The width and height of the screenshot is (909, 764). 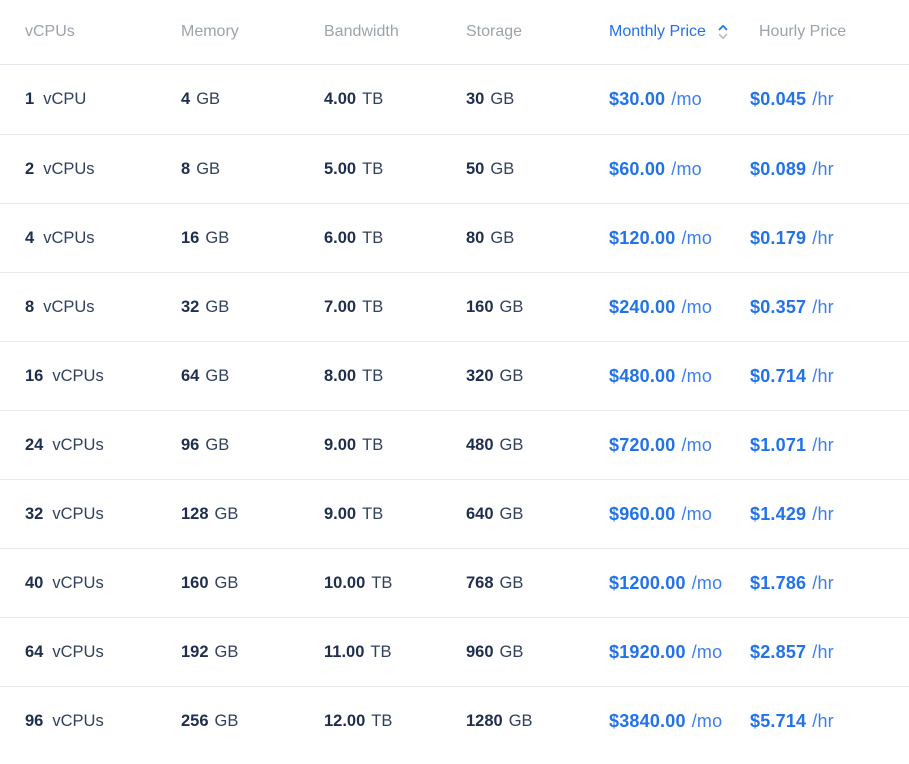 What do you see at coordinates (395, 514) in the screenshot?
I see `bandwidth-cell: 9.00 TB` at bounding box center [395, 514].